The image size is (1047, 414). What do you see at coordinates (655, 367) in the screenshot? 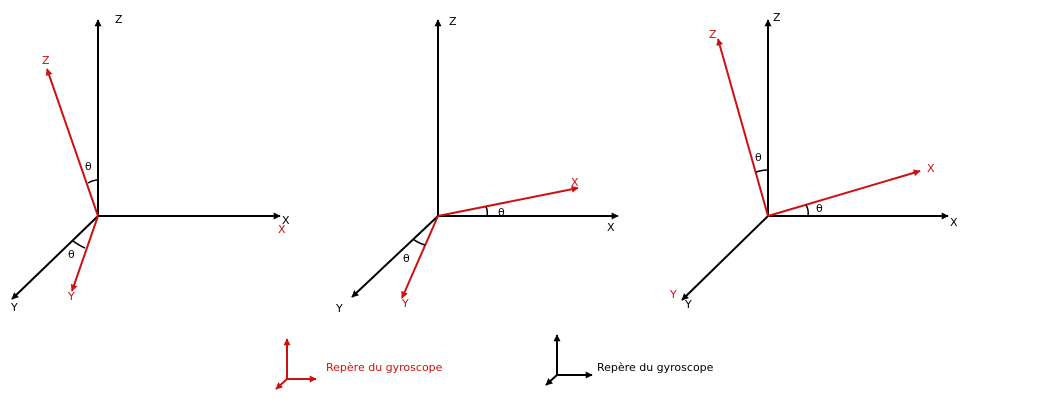
I see `legend-black-label: Repère du gyroscope` at bounding box center [655, 367].